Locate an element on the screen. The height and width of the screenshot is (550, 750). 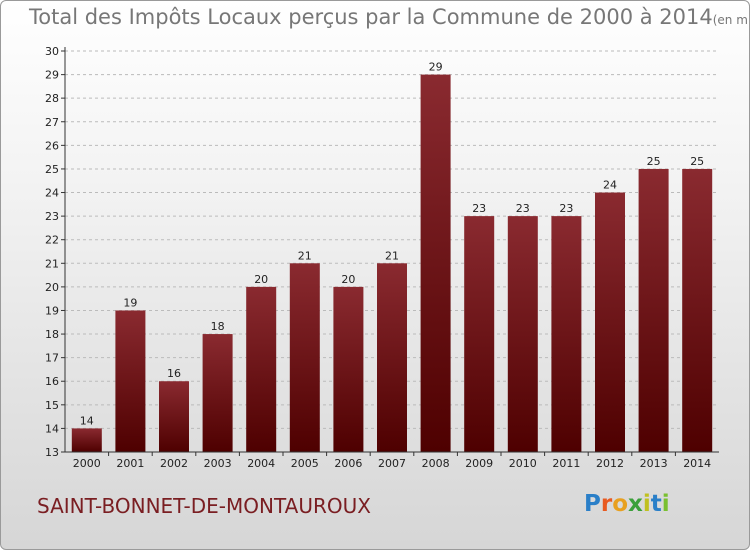
logo-letter: x is located at coordinates (635, 504).